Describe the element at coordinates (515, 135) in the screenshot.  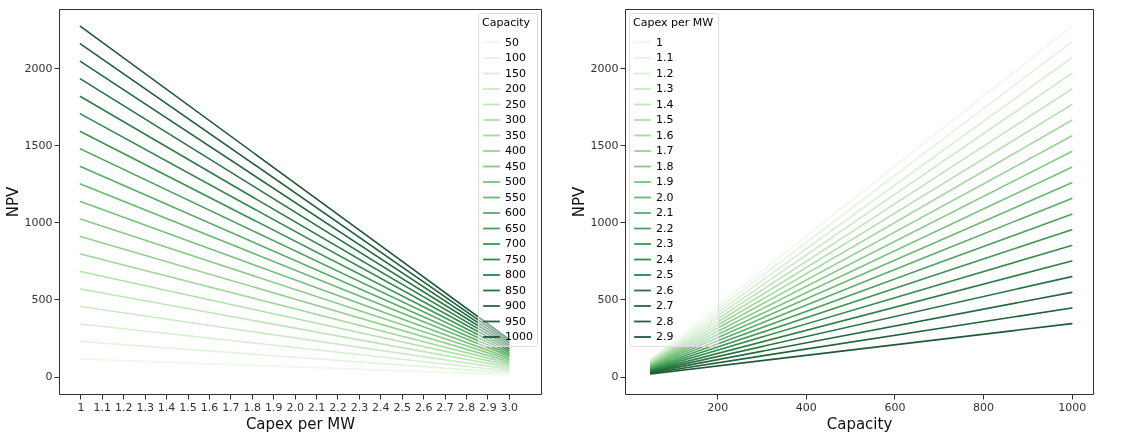
I see `legend-label: 350` at that location.